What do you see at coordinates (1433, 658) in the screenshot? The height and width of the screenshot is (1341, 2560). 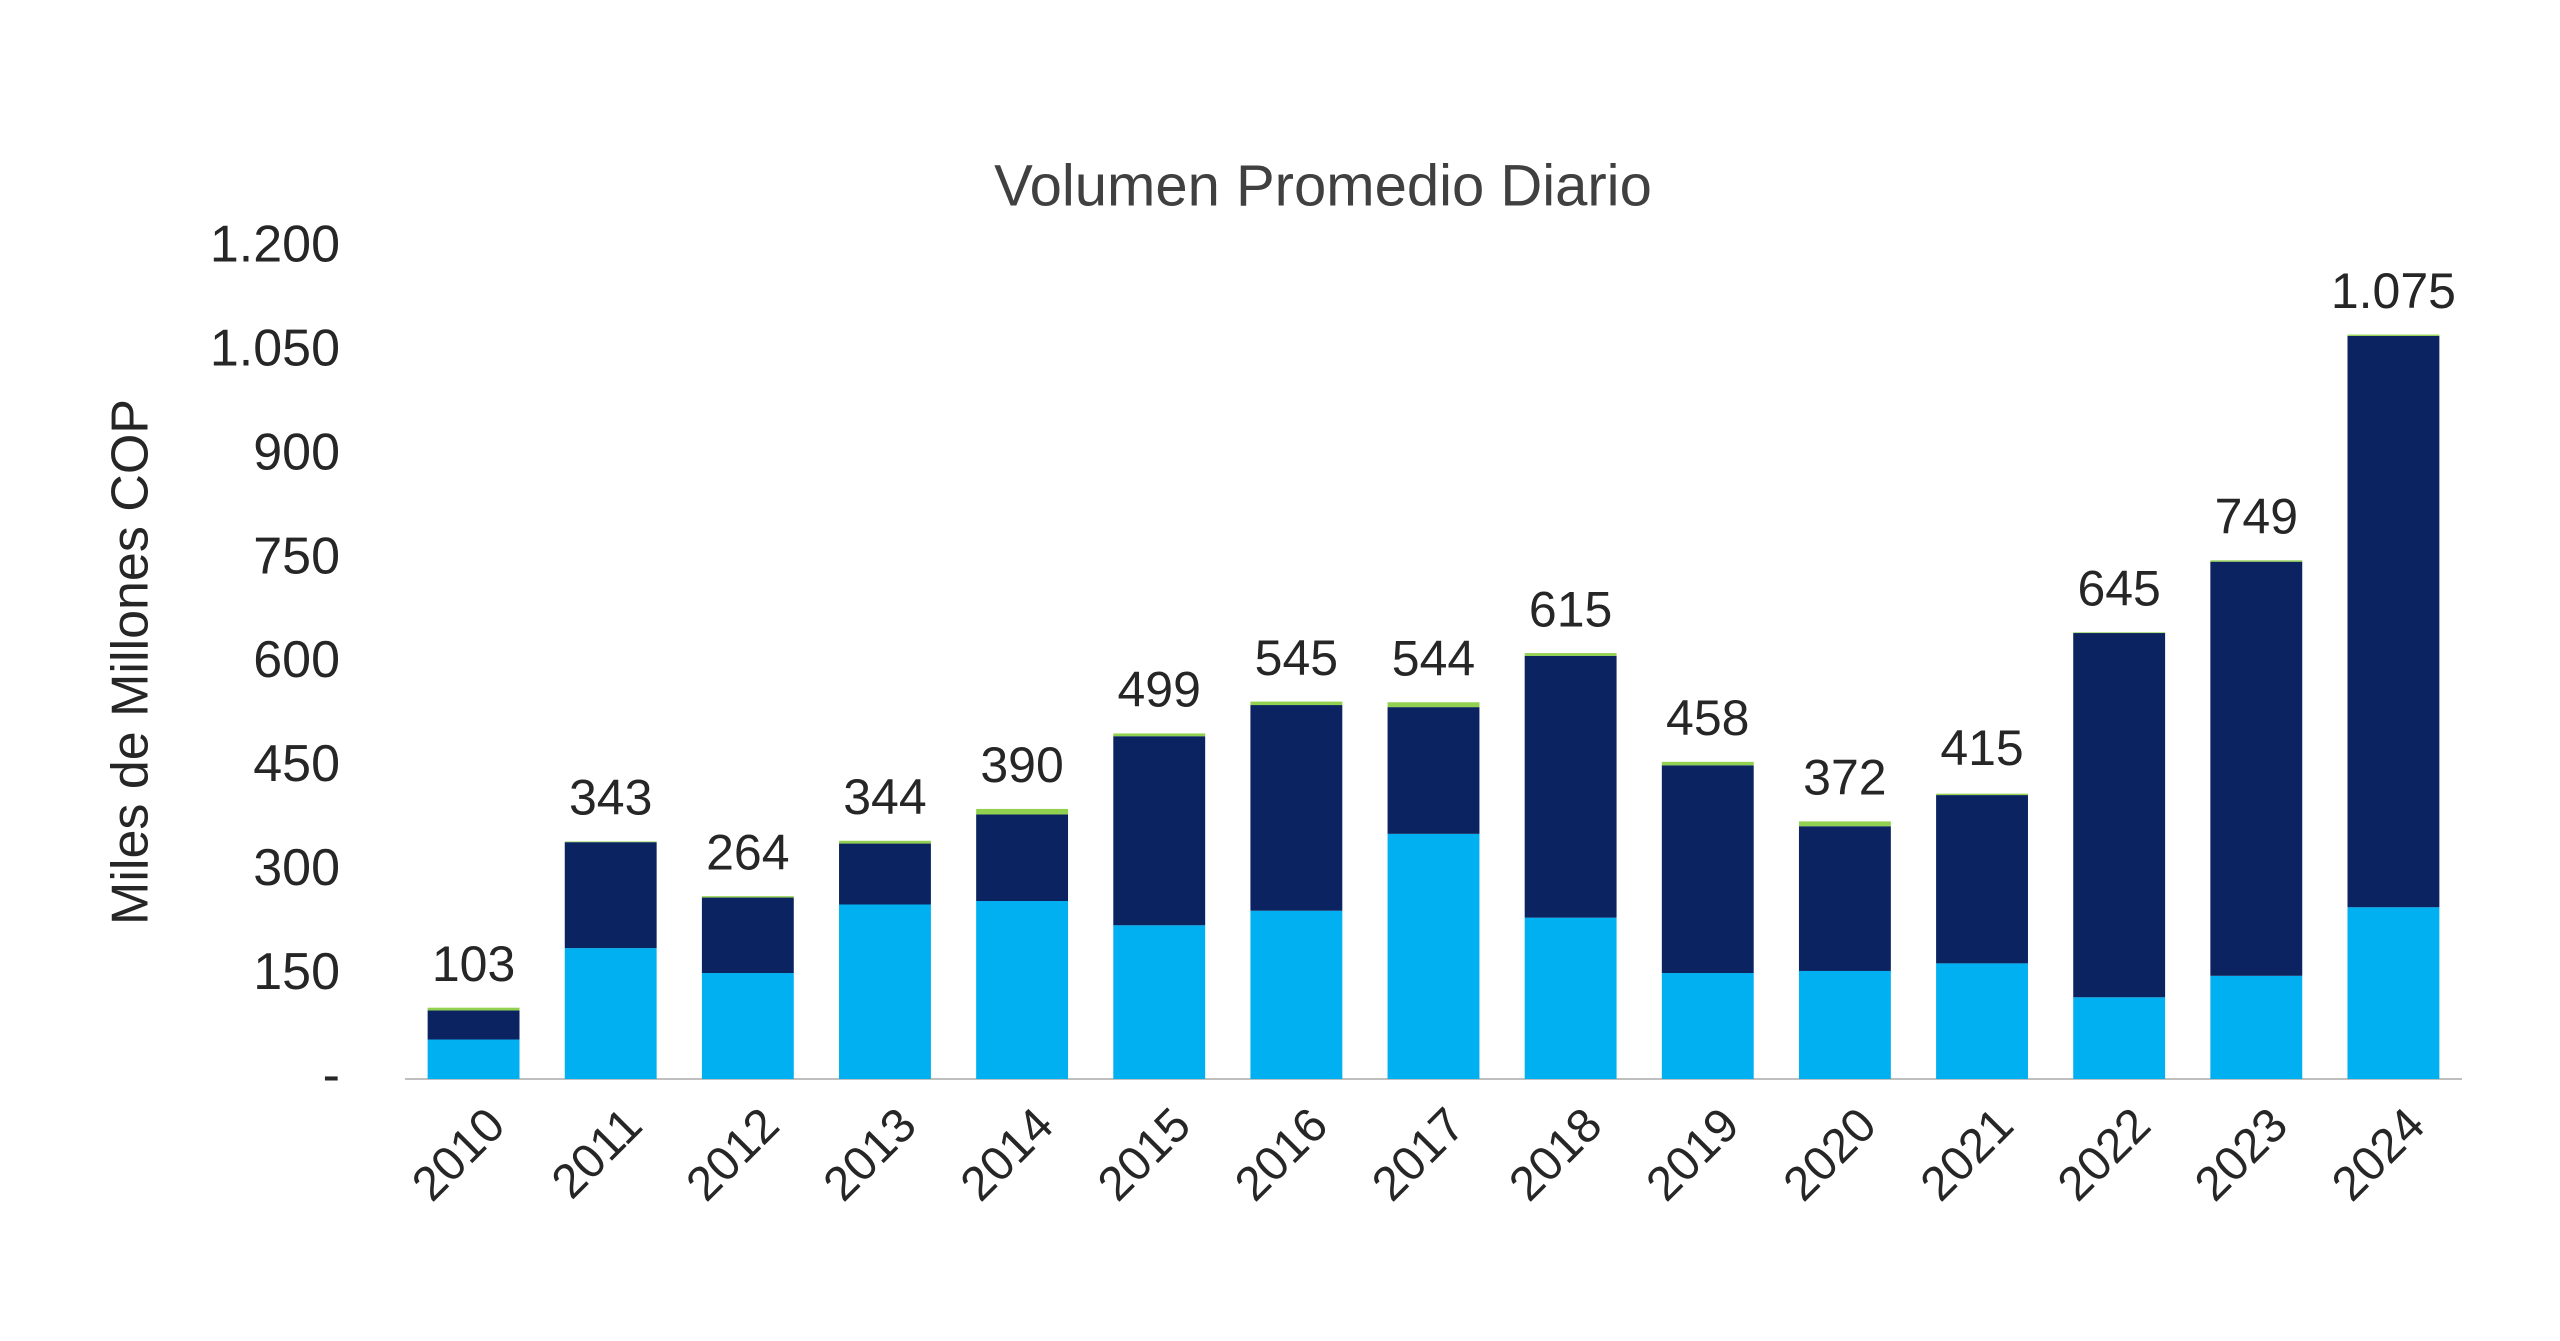 I see `total-label: 544` at bounding box center [1433, 658].